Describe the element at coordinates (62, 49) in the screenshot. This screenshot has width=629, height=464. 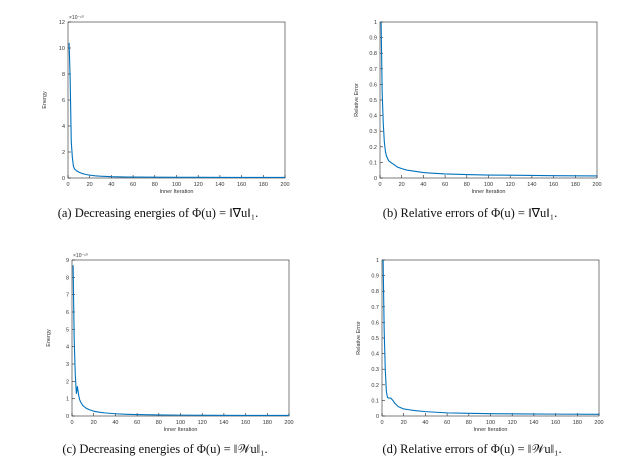
I see `y-tick-label: 10` at that location.